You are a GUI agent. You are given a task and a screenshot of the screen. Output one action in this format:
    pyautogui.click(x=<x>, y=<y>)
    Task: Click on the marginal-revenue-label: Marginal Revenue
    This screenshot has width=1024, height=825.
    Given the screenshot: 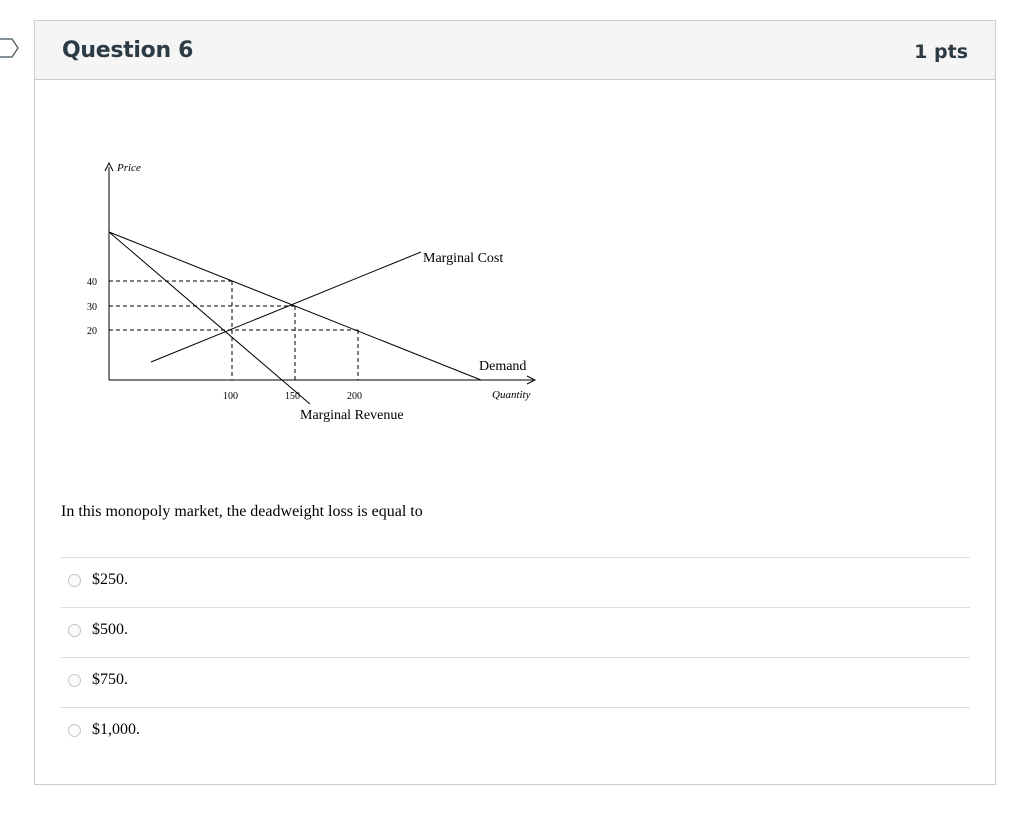 What is the action you would take?
    pyautogui.click(x=352, y=415)
    